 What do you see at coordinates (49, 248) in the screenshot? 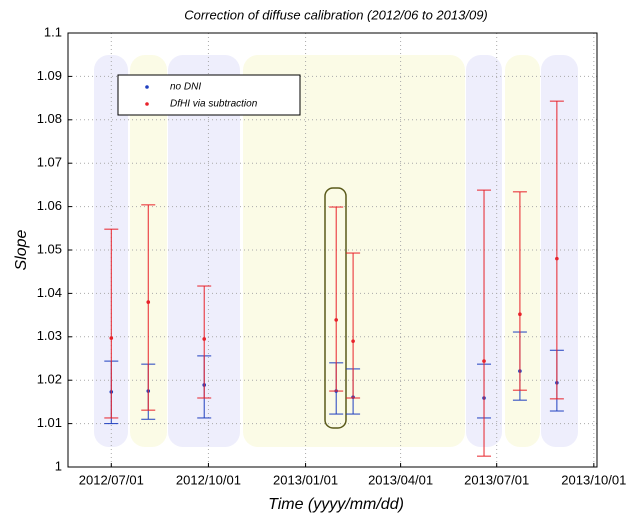
I see `y-tick-label: 1.05` at bounding box center [49, 248].